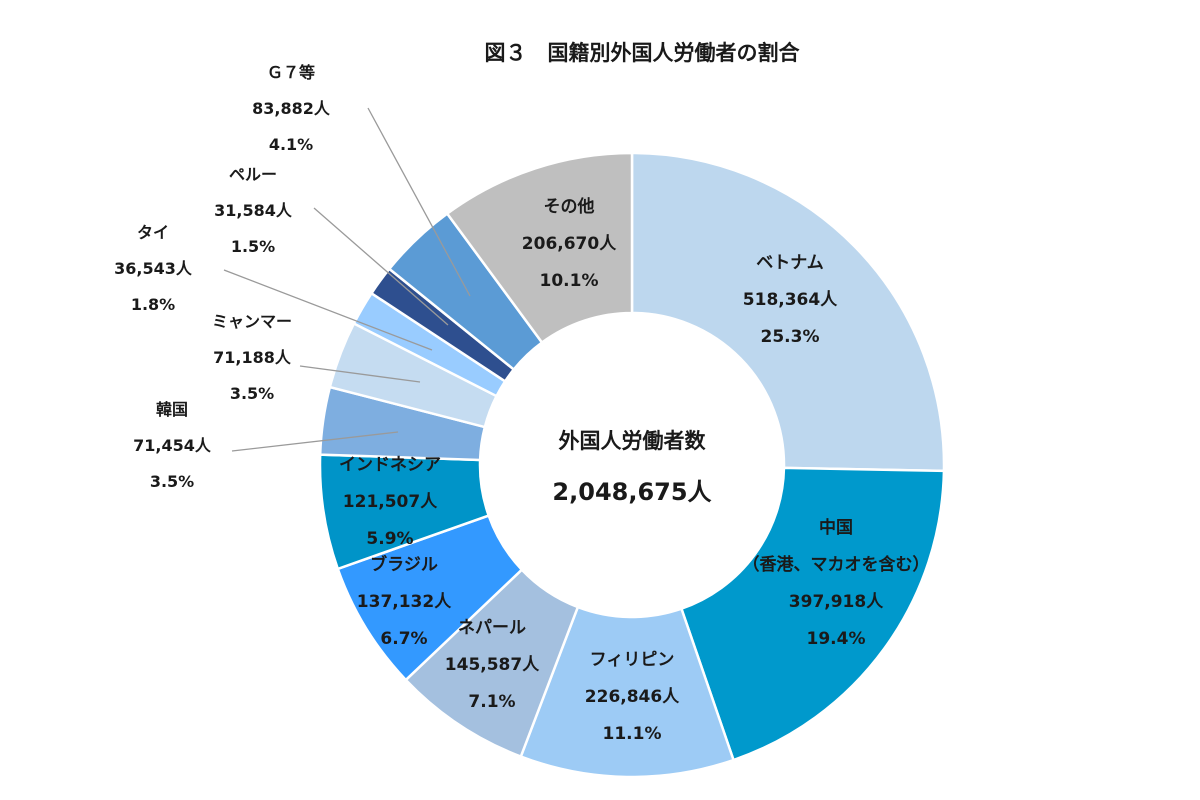  What do you see at coordinates (836, 527) in the screenshot?
I see `slice-2-name-label: 中国` at bounding box center [836, 527].